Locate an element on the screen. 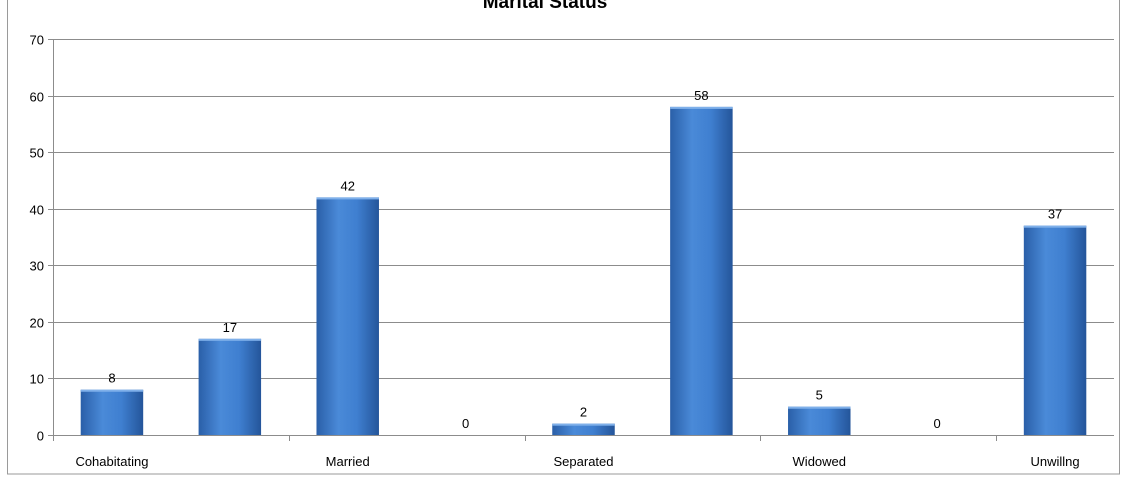 The width and height of the screenshot is (1123, 479). data-label: 58 is located at coordinates (701, 95).